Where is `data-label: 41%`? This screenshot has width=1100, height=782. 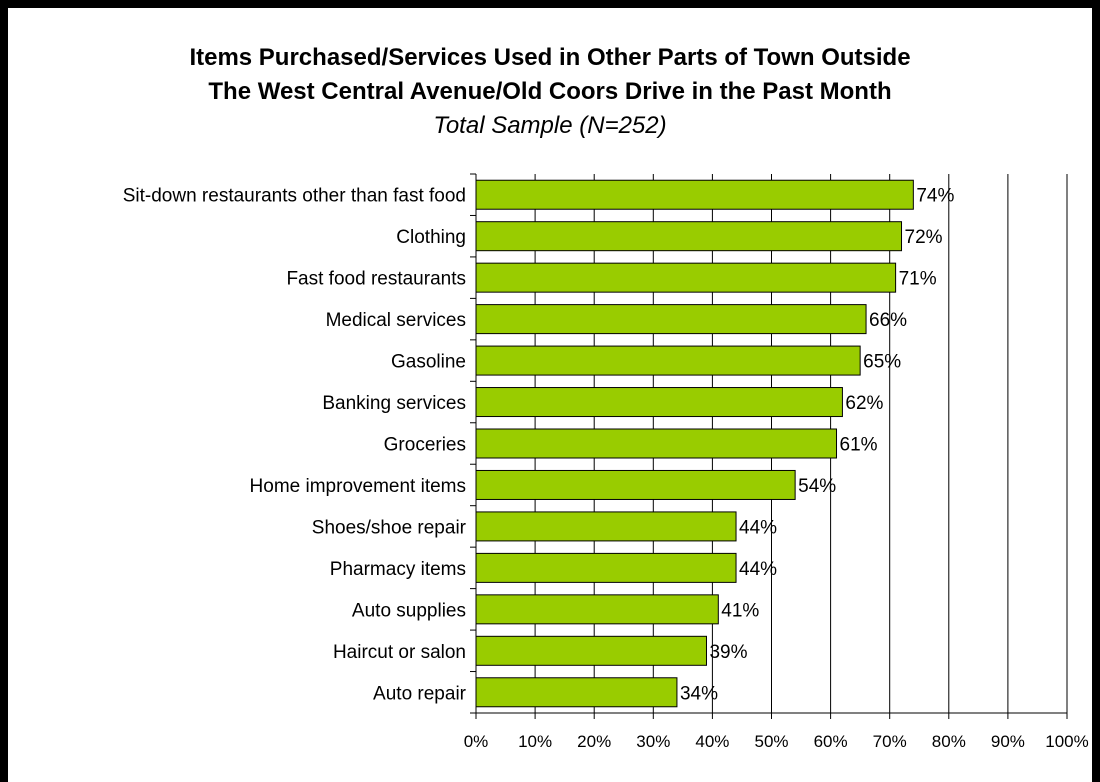 data-label: 41% is located at coordinates (740, 610).